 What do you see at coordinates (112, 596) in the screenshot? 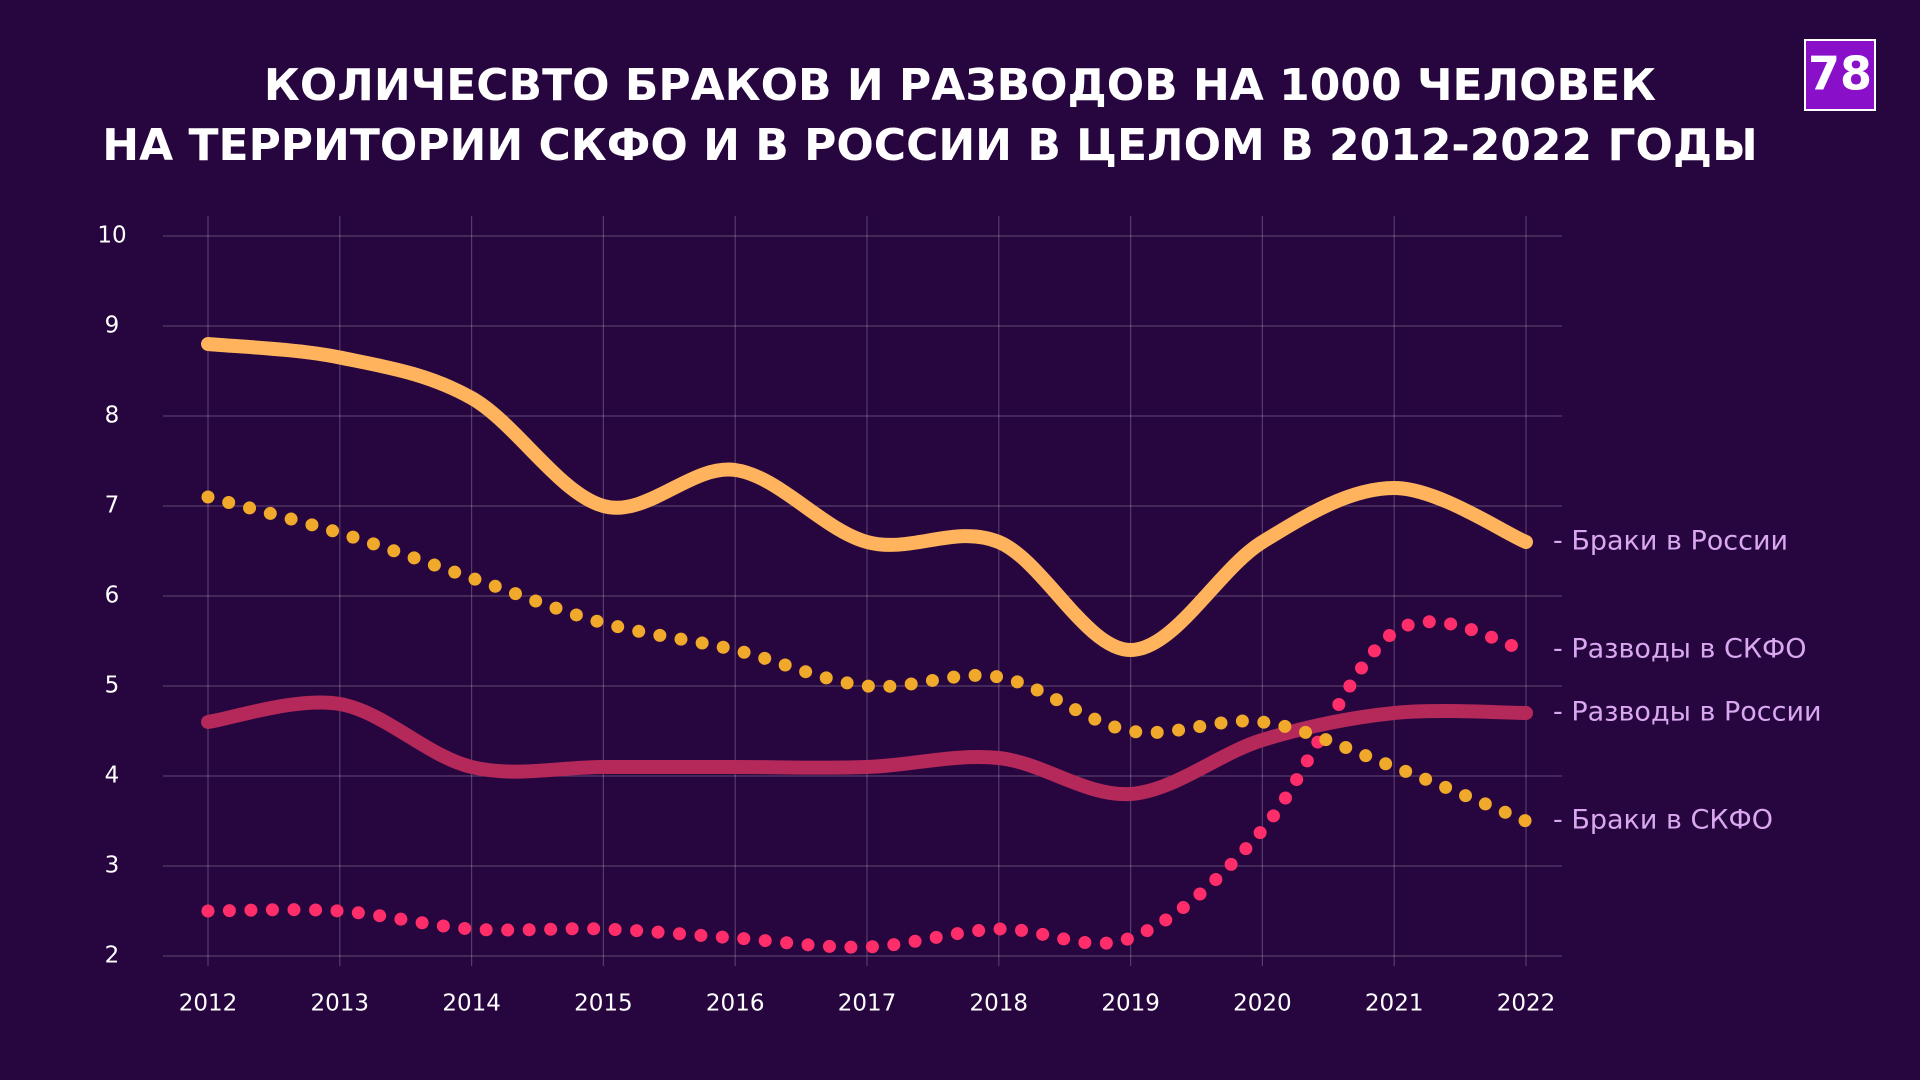
I see `y-tick-label: 6` at bounding box center [112, 596].